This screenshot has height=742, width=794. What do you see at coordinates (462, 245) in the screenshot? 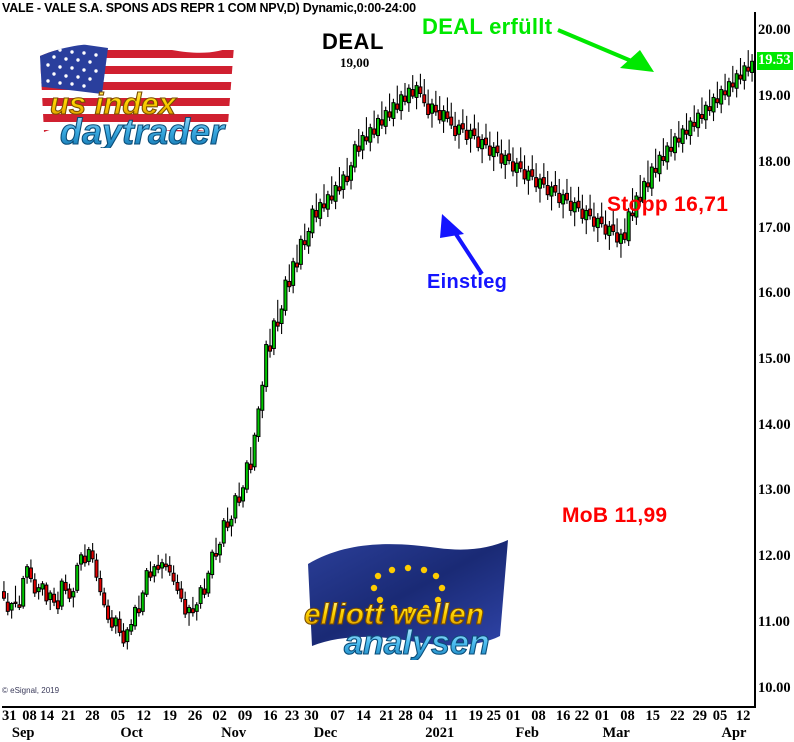
I see `entry-arrow` at bounding box center [462, 245].